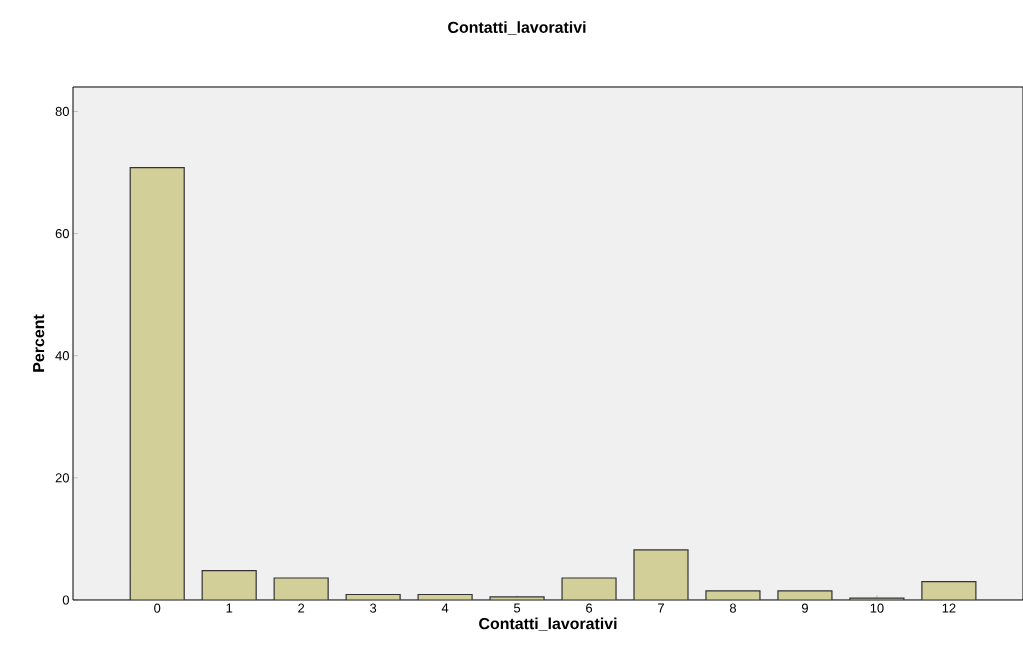 The width and height of the screenshot is (1023, 660). What do you see at coordinates (548, 624) in the screenshot?
I see `x-axis-title: Contatti_lavorativi` at bounding box center [548, 624].